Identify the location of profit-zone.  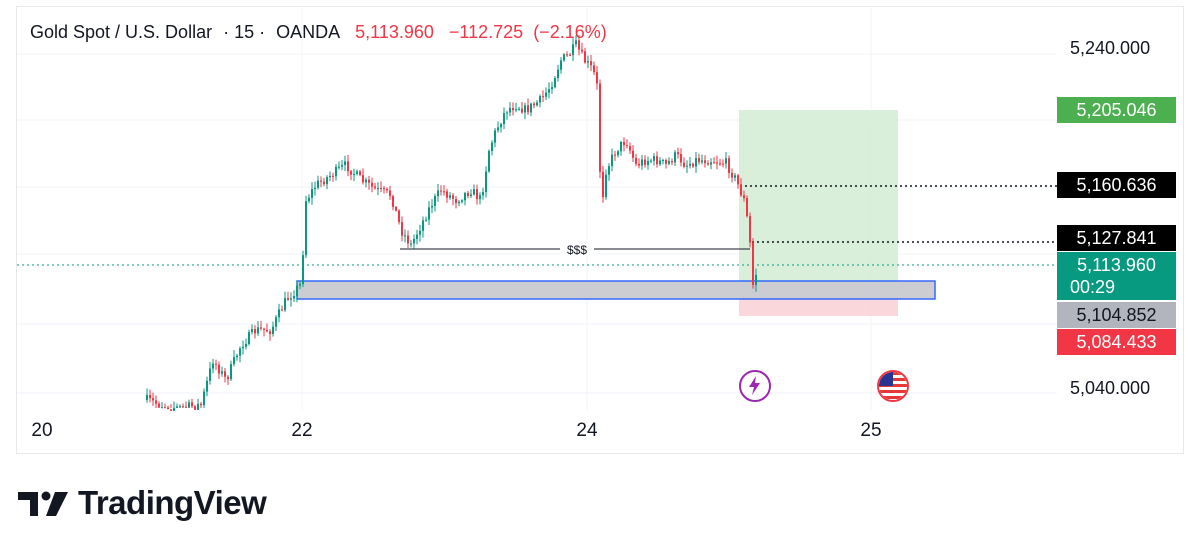
(818, 195).